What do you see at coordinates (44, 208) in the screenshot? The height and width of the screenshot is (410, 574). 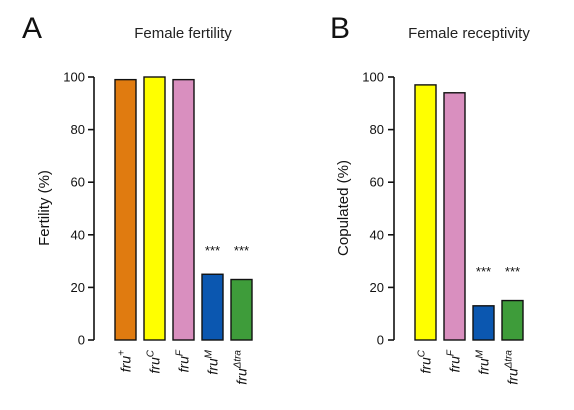 I see `y-axis-label-a: Fertility (%)` at bounding box center [44, 208].